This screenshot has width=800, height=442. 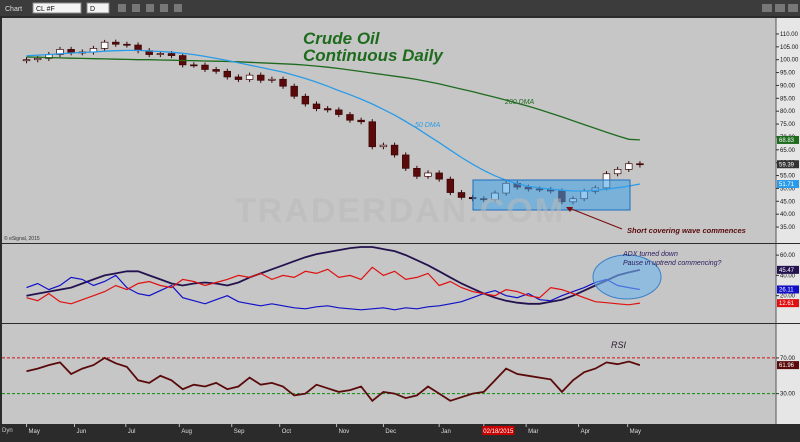 I want to click on value-badge-label: 61.96, so click(x=787, y=366).